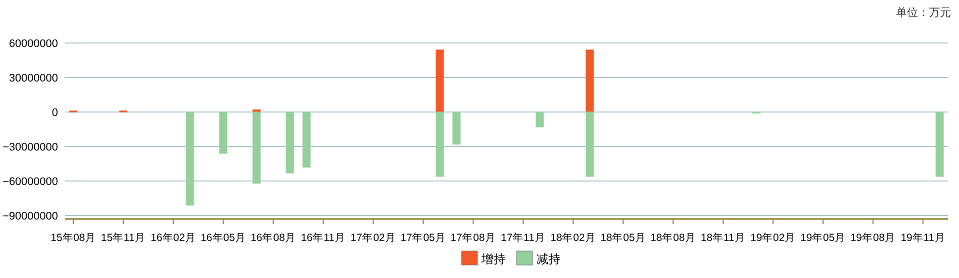 Image resolution: width=959 pixels, height=278 pixels. What do you see at coordinates (33, 44) in the screenshot?
I see `y-tick-label: 60000000` at bounding box center [33, 44].